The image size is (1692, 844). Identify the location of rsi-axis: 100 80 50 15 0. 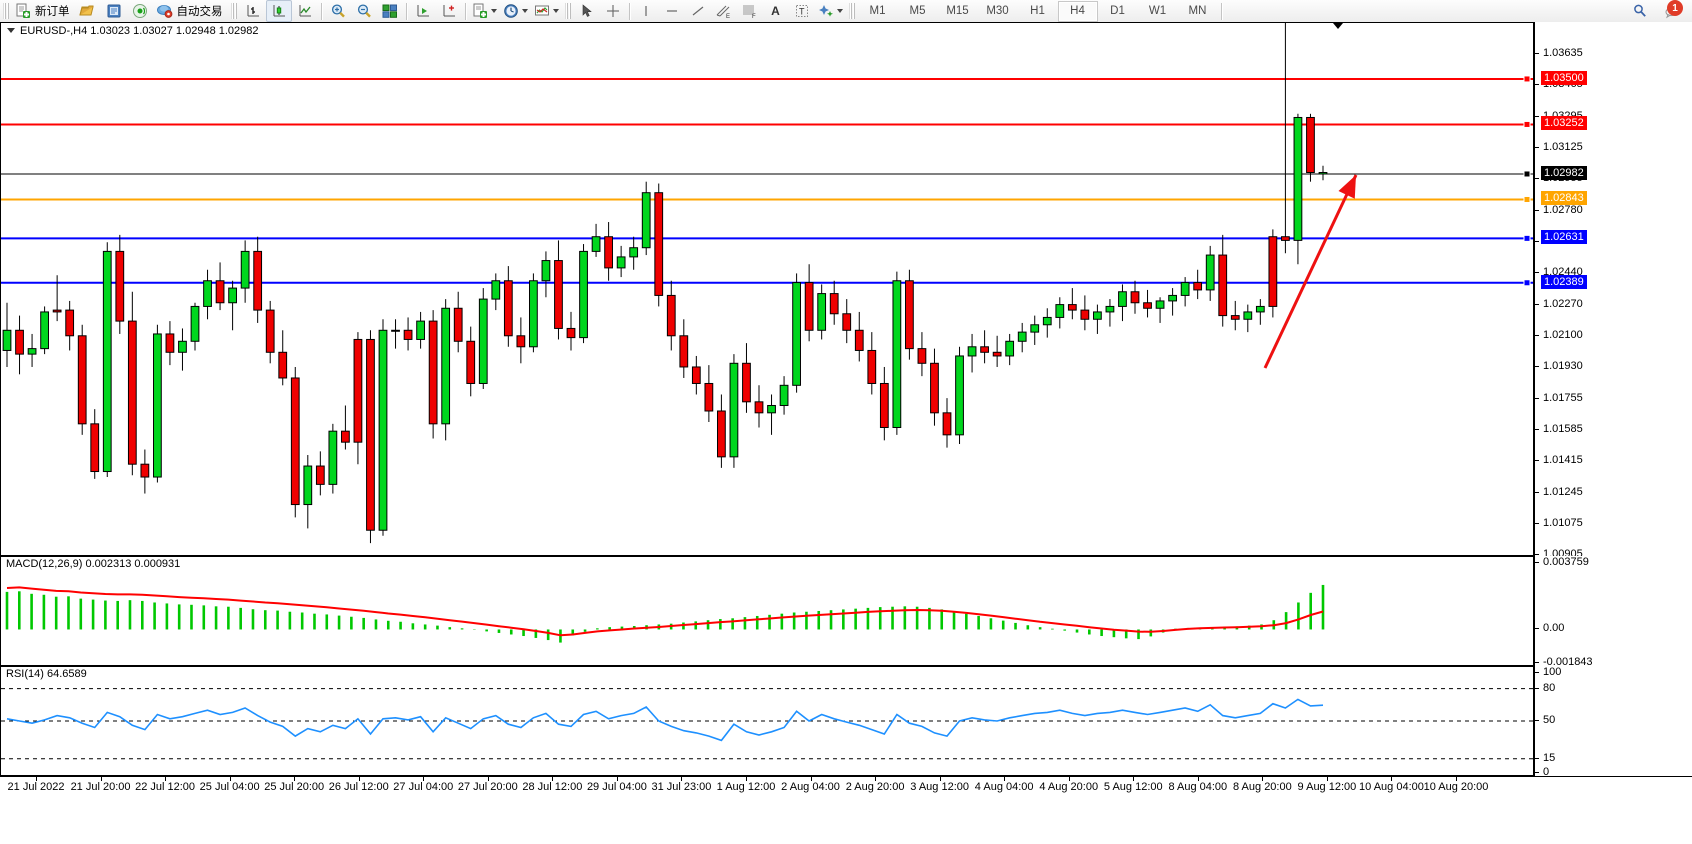
(1613, 722).